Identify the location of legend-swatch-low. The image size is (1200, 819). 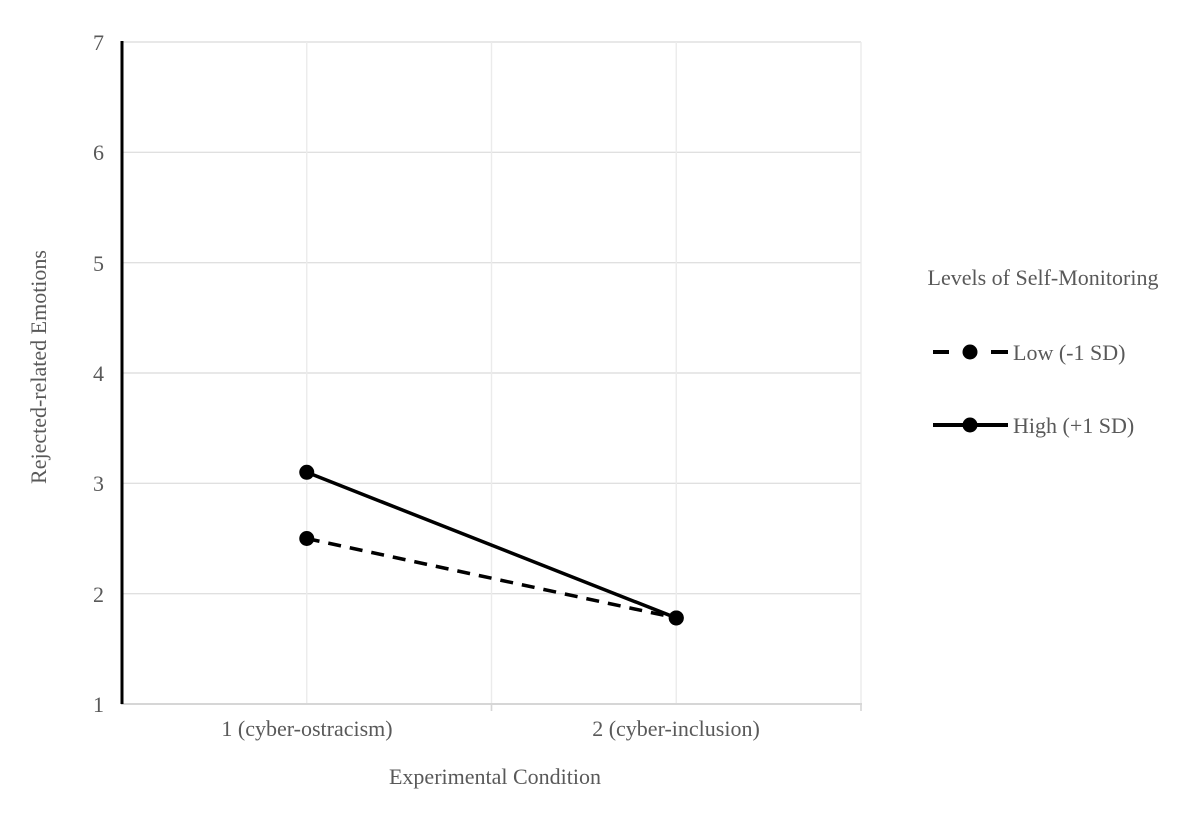
(970, 352).